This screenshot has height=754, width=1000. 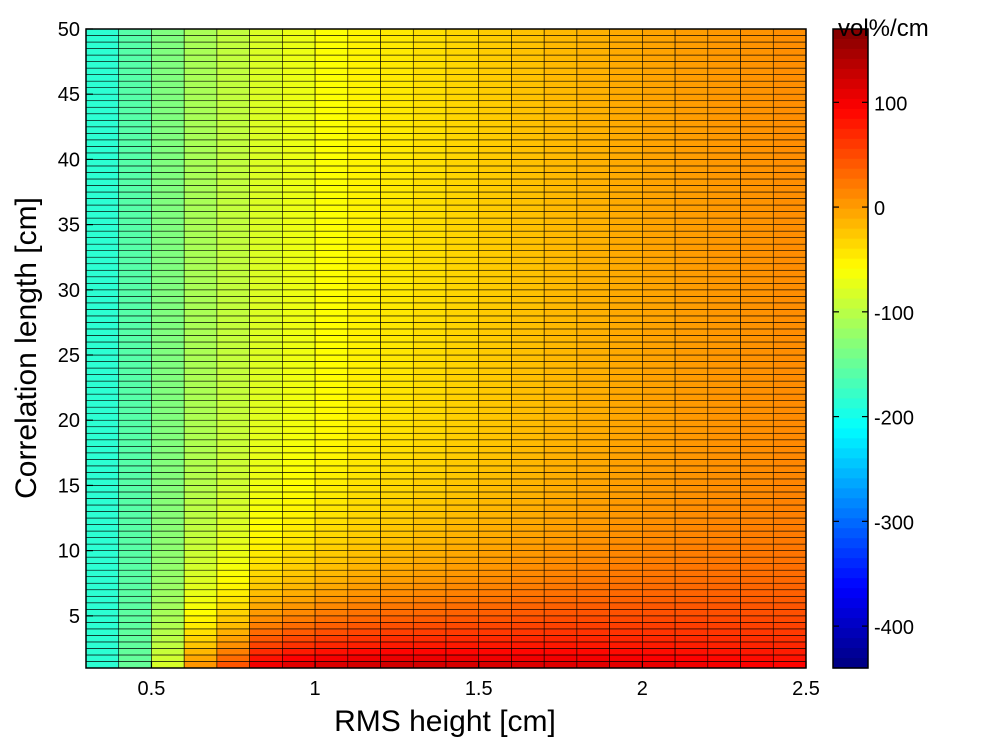 What do you see at coordinates (850, 244) in the screenshot?
I see `colorbar-swatch` at bounding box center [850, 244].